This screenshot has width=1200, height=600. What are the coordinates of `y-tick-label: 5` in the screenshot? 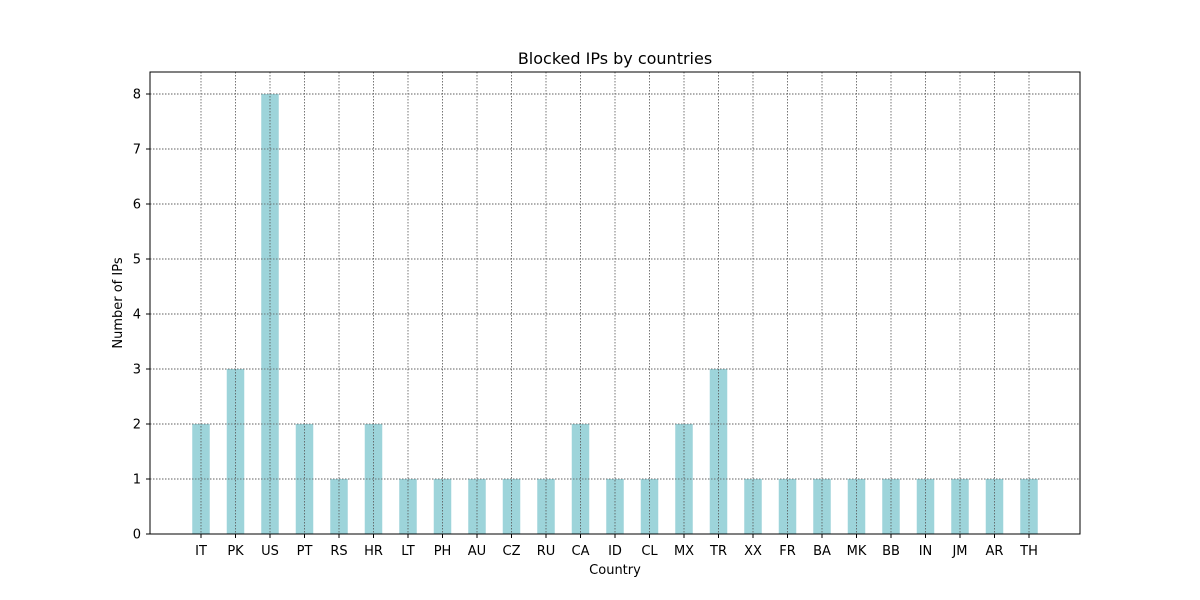 It's located at (137, 260).